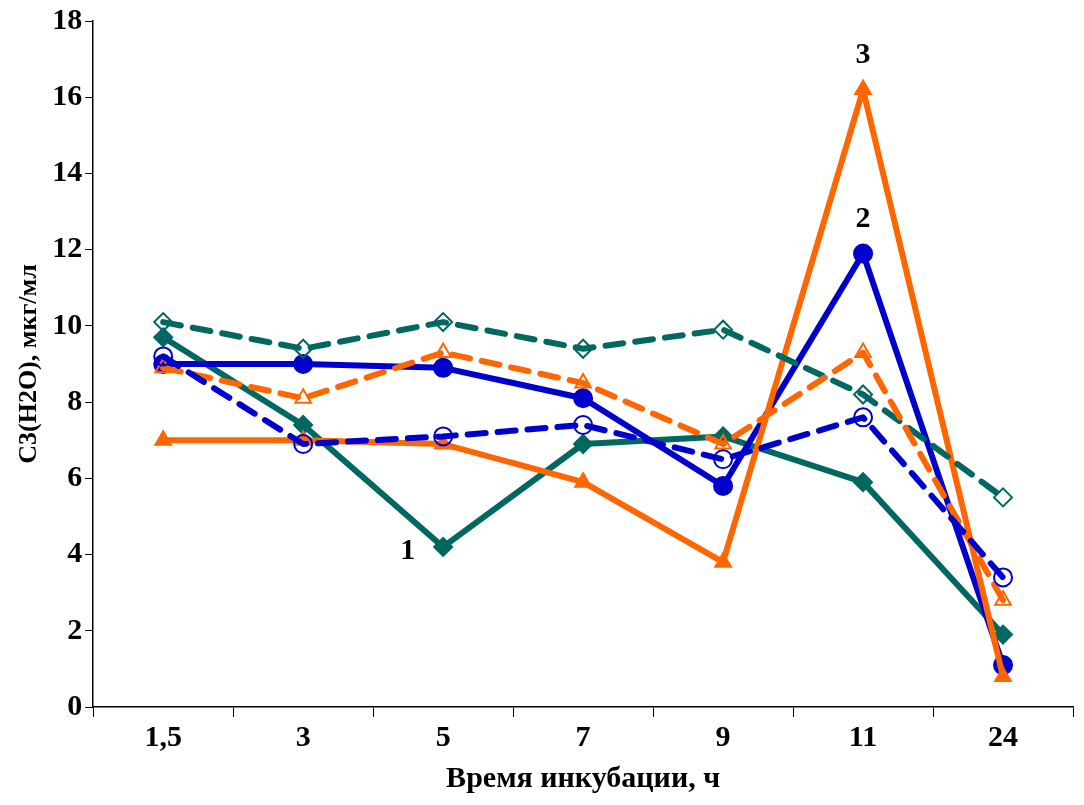  Describe the element at coordinates (443, 735) in the screenshot. I see `x-tick-label: 5` at that location.